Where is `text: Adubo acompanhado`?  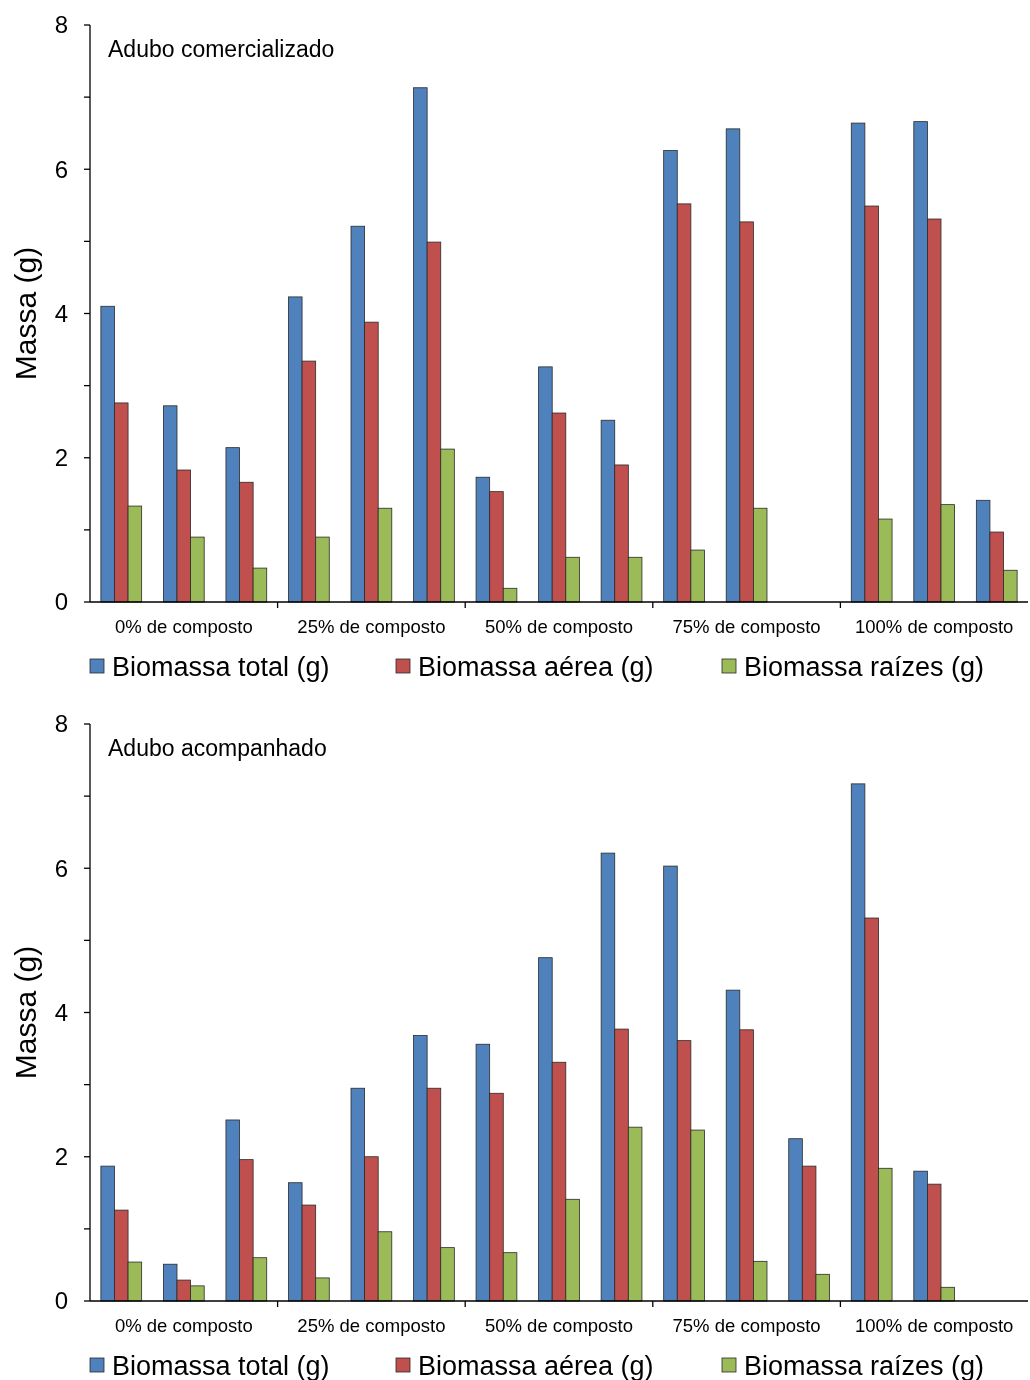
text: Adubo acompanhado is located at coordinates (217, 748).